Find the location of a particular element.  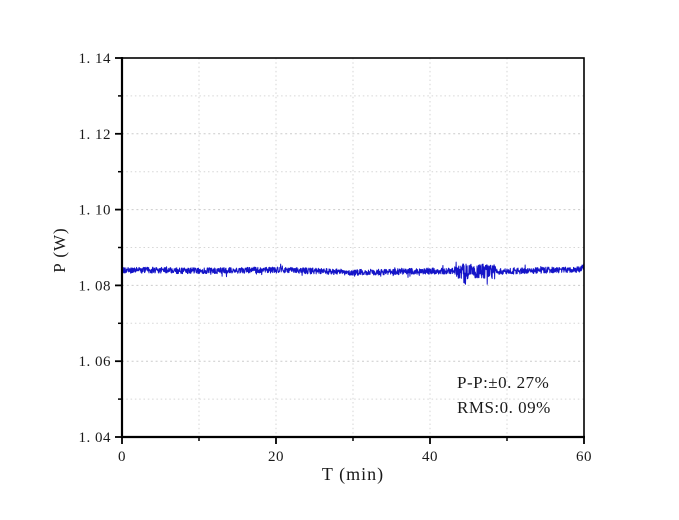

y-tick-label: 1. 10 is located at coordinates (95, 211).